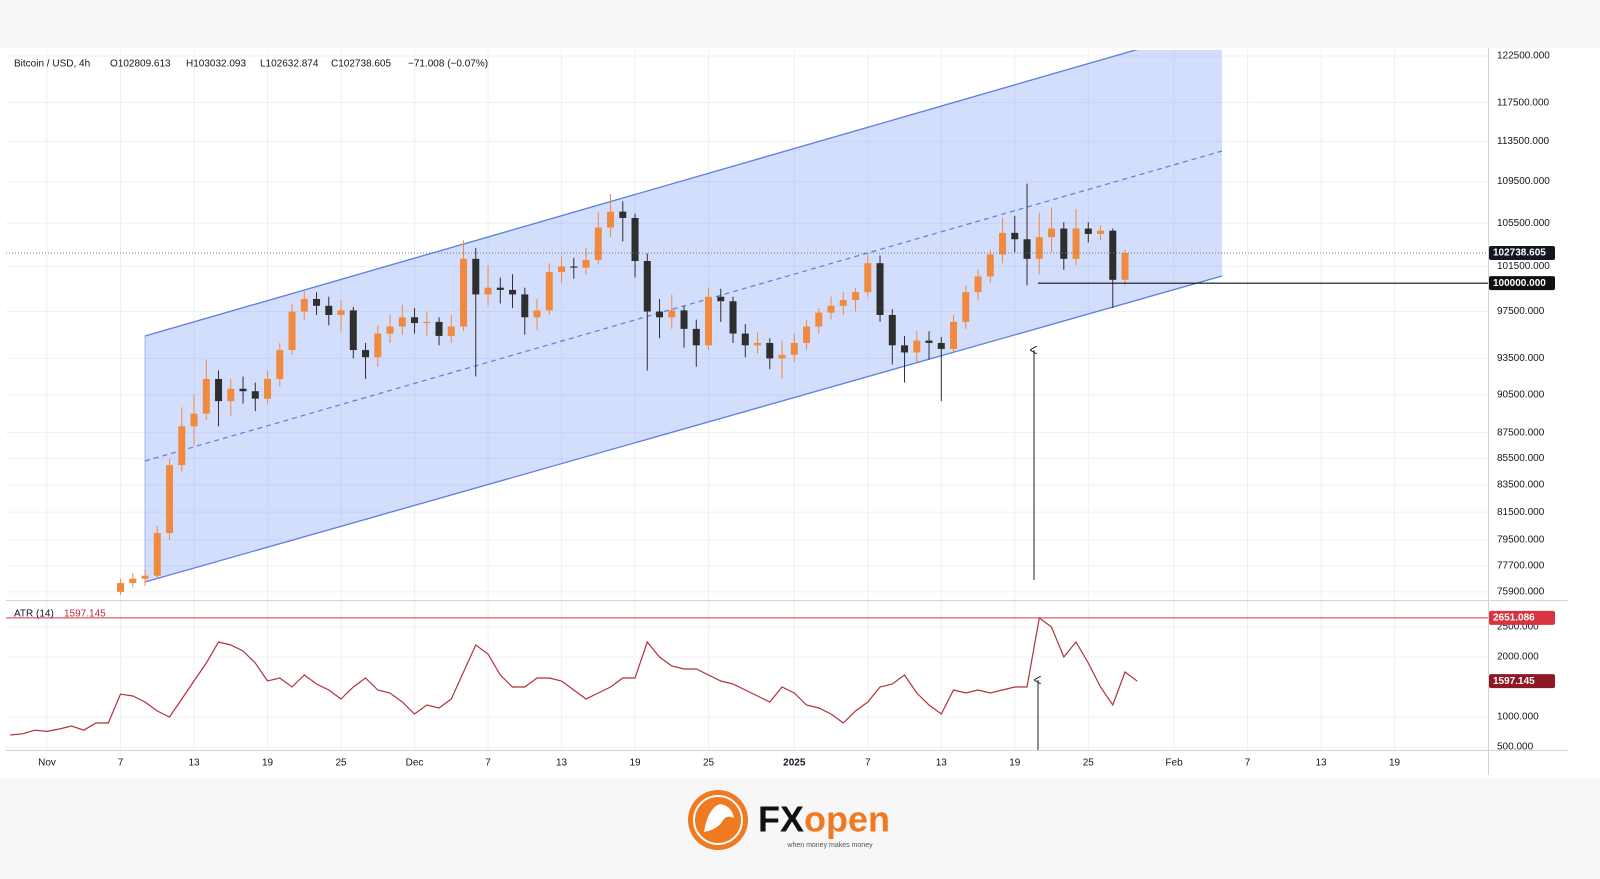 Image resolution: width=1600 pixels, height=879 pixels. I want to click on current-price-label-box, so click(1522, 252).